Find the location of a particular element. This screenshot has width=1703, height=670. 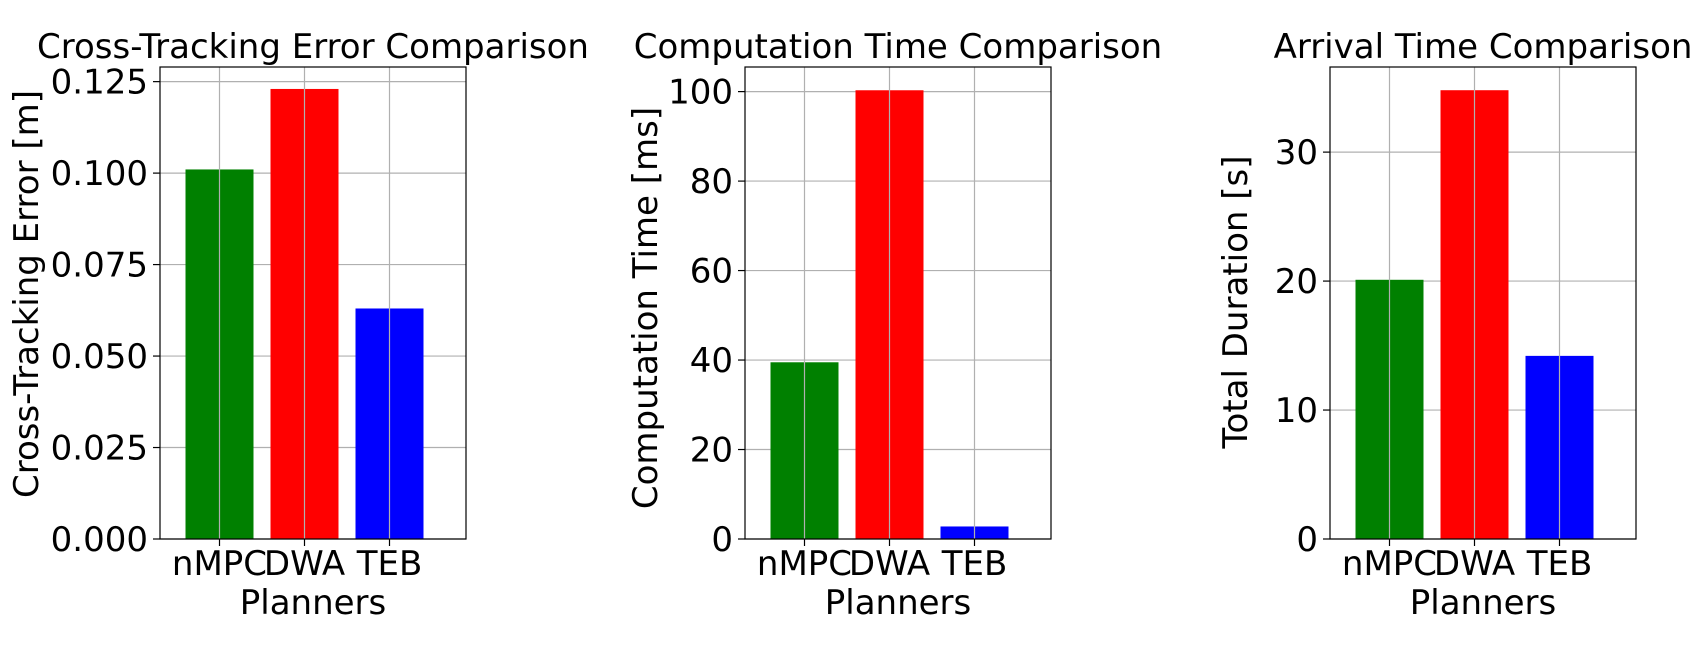

y-tick-label: 0.000 is located at coordinates (99, 540).